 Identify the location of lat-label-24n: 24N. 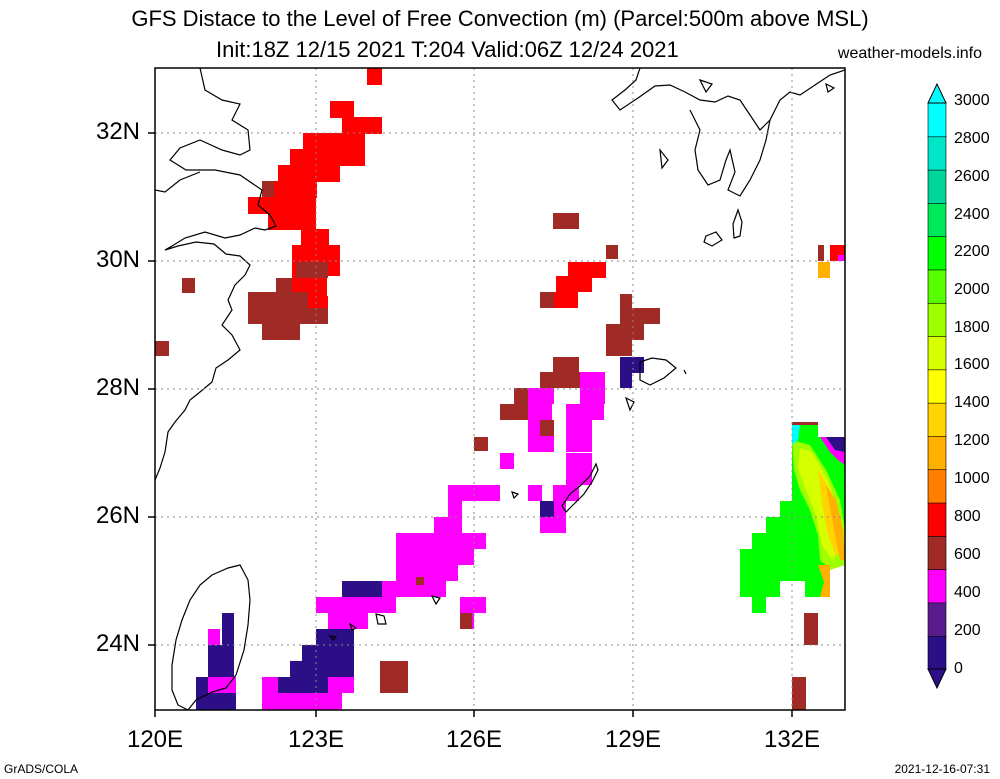
(117, 643).